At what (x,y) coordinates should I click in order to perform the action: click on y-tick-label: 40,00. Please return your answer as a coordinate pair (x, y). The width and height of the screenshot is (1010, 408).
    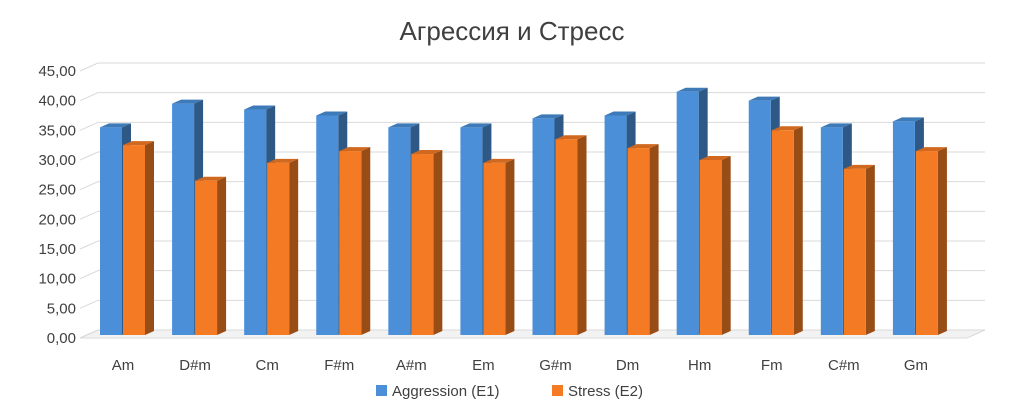
    Looking at the image, I should click on (57, 101).